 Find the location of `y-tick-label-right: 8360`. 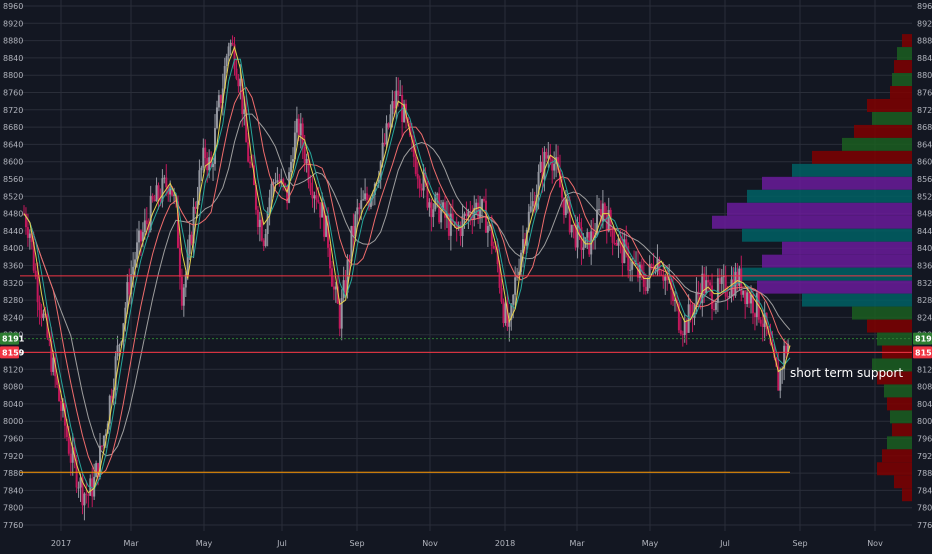

y-tick-label-right: 8360 is located at coordinates (924, 266).